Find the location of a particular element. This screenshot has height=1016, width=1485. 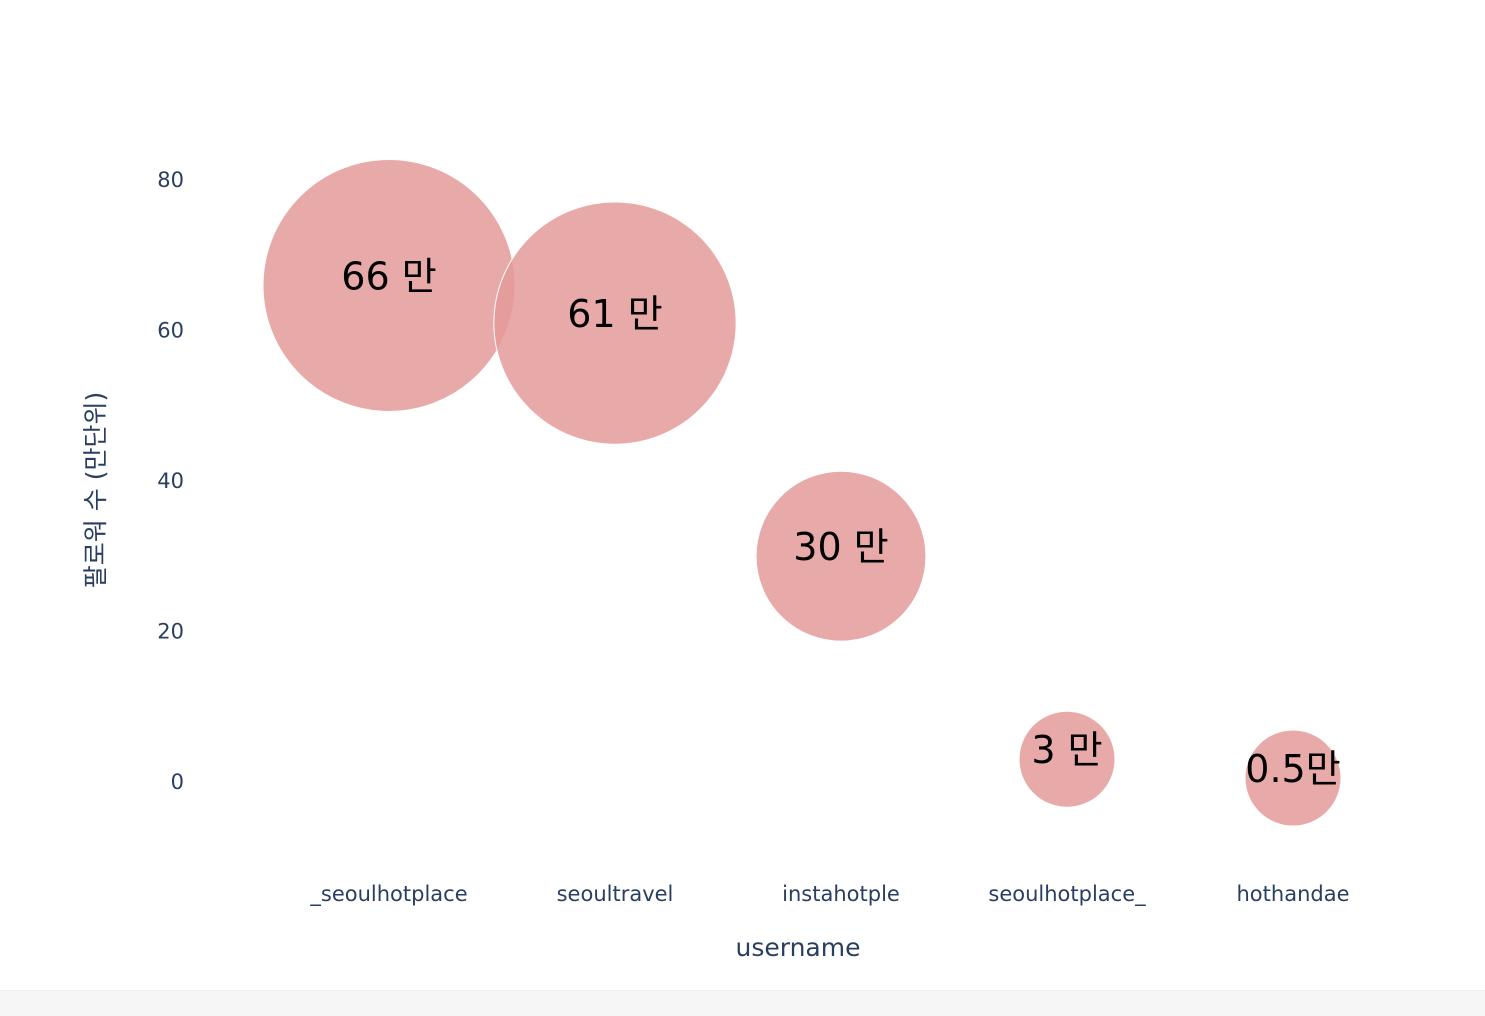

x-tick-label: _seoulhotplace is located at coordinates (388, 894).